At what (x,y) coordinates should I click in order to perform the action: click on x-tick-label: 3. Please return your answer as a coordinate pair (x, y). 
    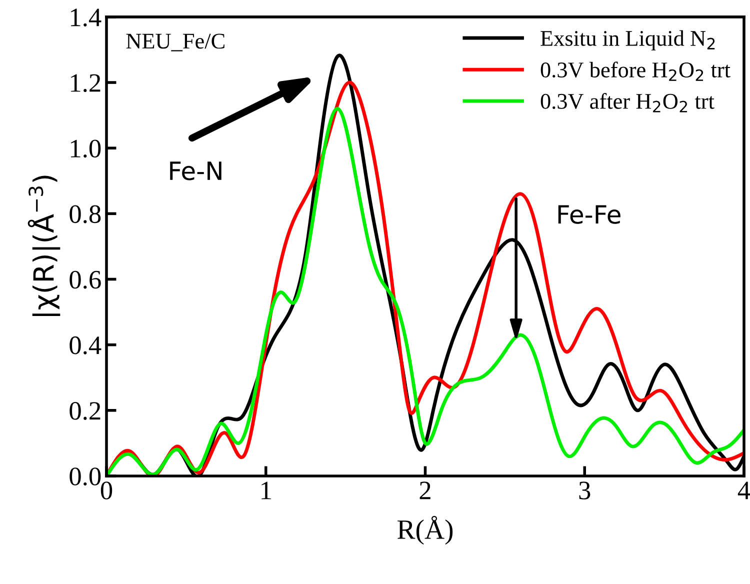
    Looking at the image, I should click on (584, 491).